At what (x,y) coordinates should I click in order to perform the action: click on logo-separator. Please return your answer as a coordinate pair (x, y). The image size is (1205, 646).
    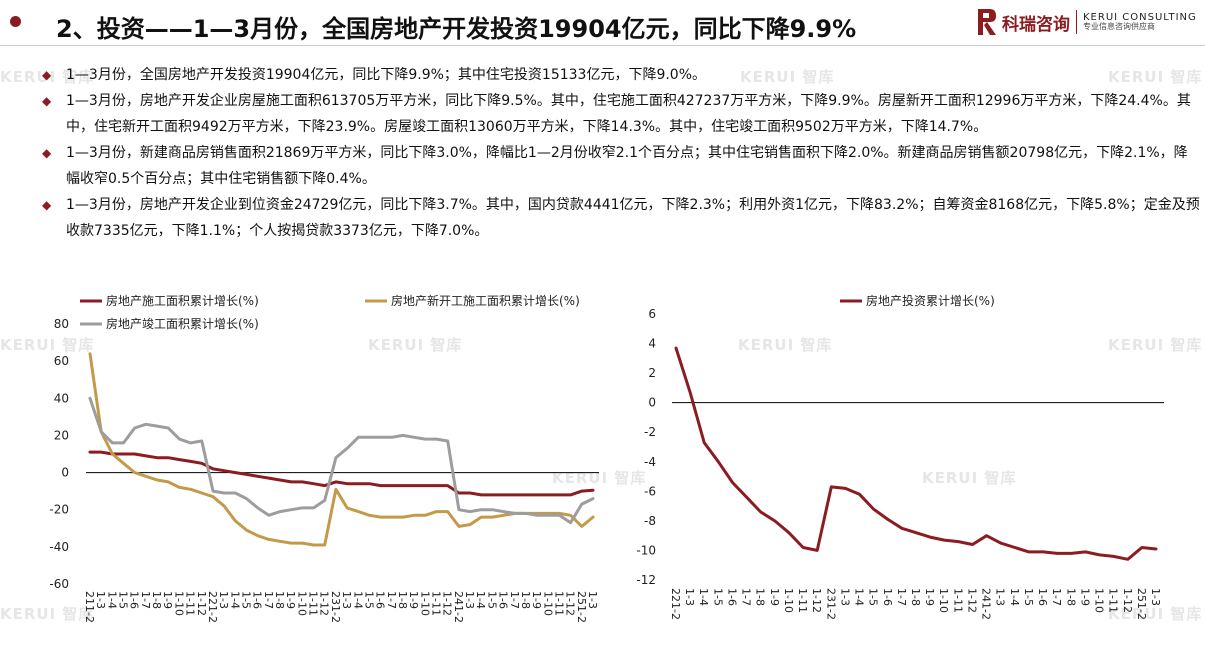
    Looking at the image, I should click on (1076, 22).